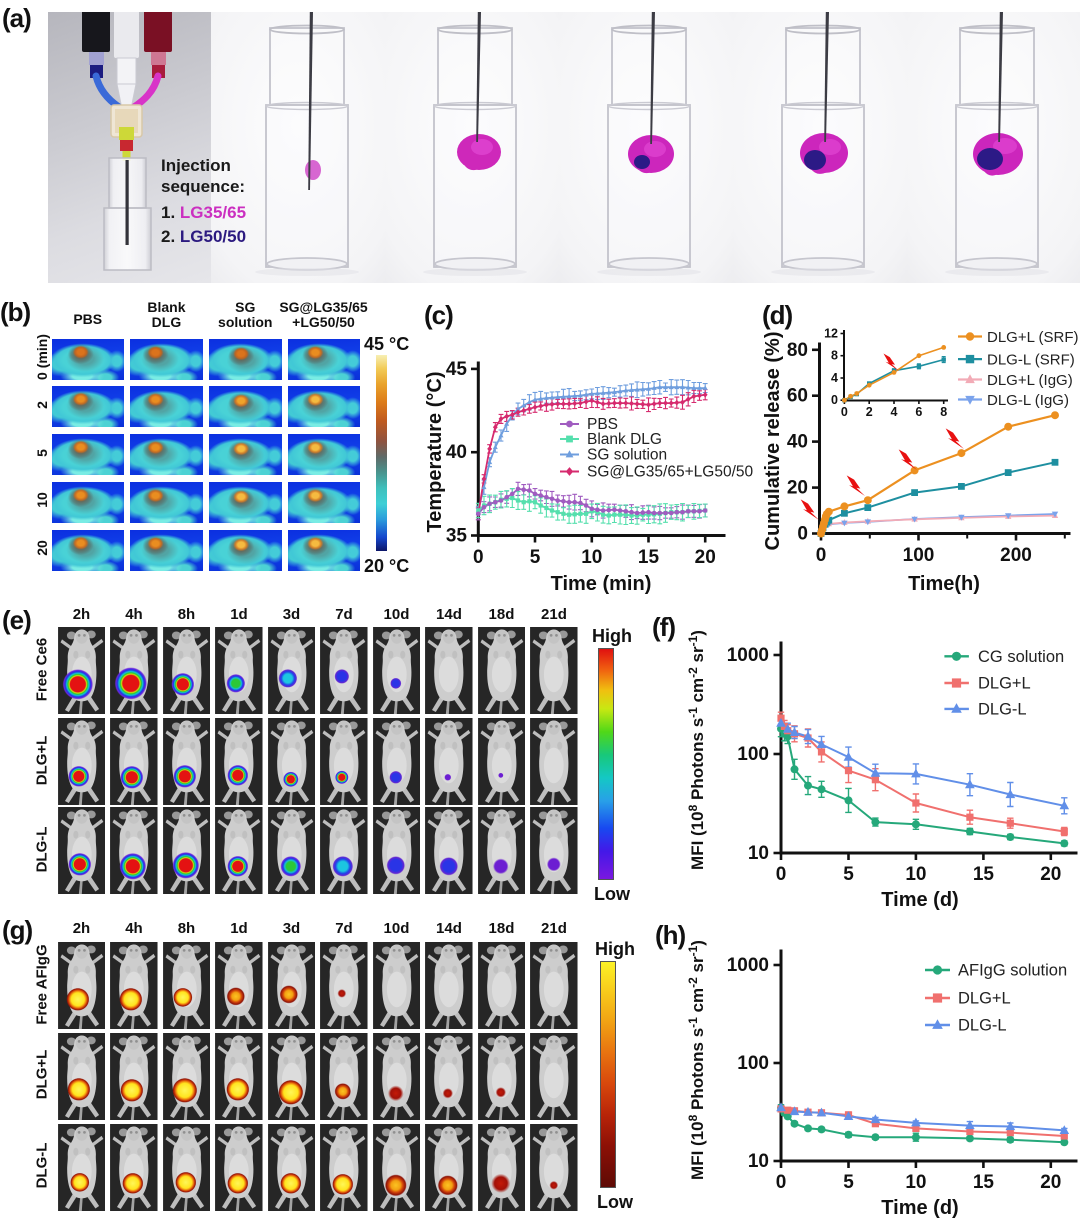 The width and height of the screenshot is (1080, 1227). I want to click on svg-text: CG solution, so click(1021, 657).